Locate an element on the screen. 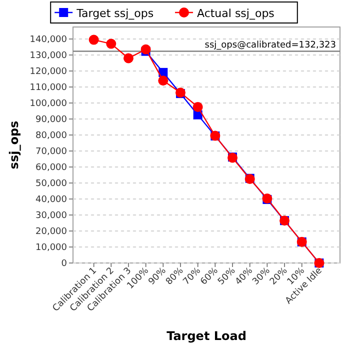 Image resolution: width=348 pixels, height=348 pixels. y-tick-label: 20,000 is located at coordinates (52, 232).